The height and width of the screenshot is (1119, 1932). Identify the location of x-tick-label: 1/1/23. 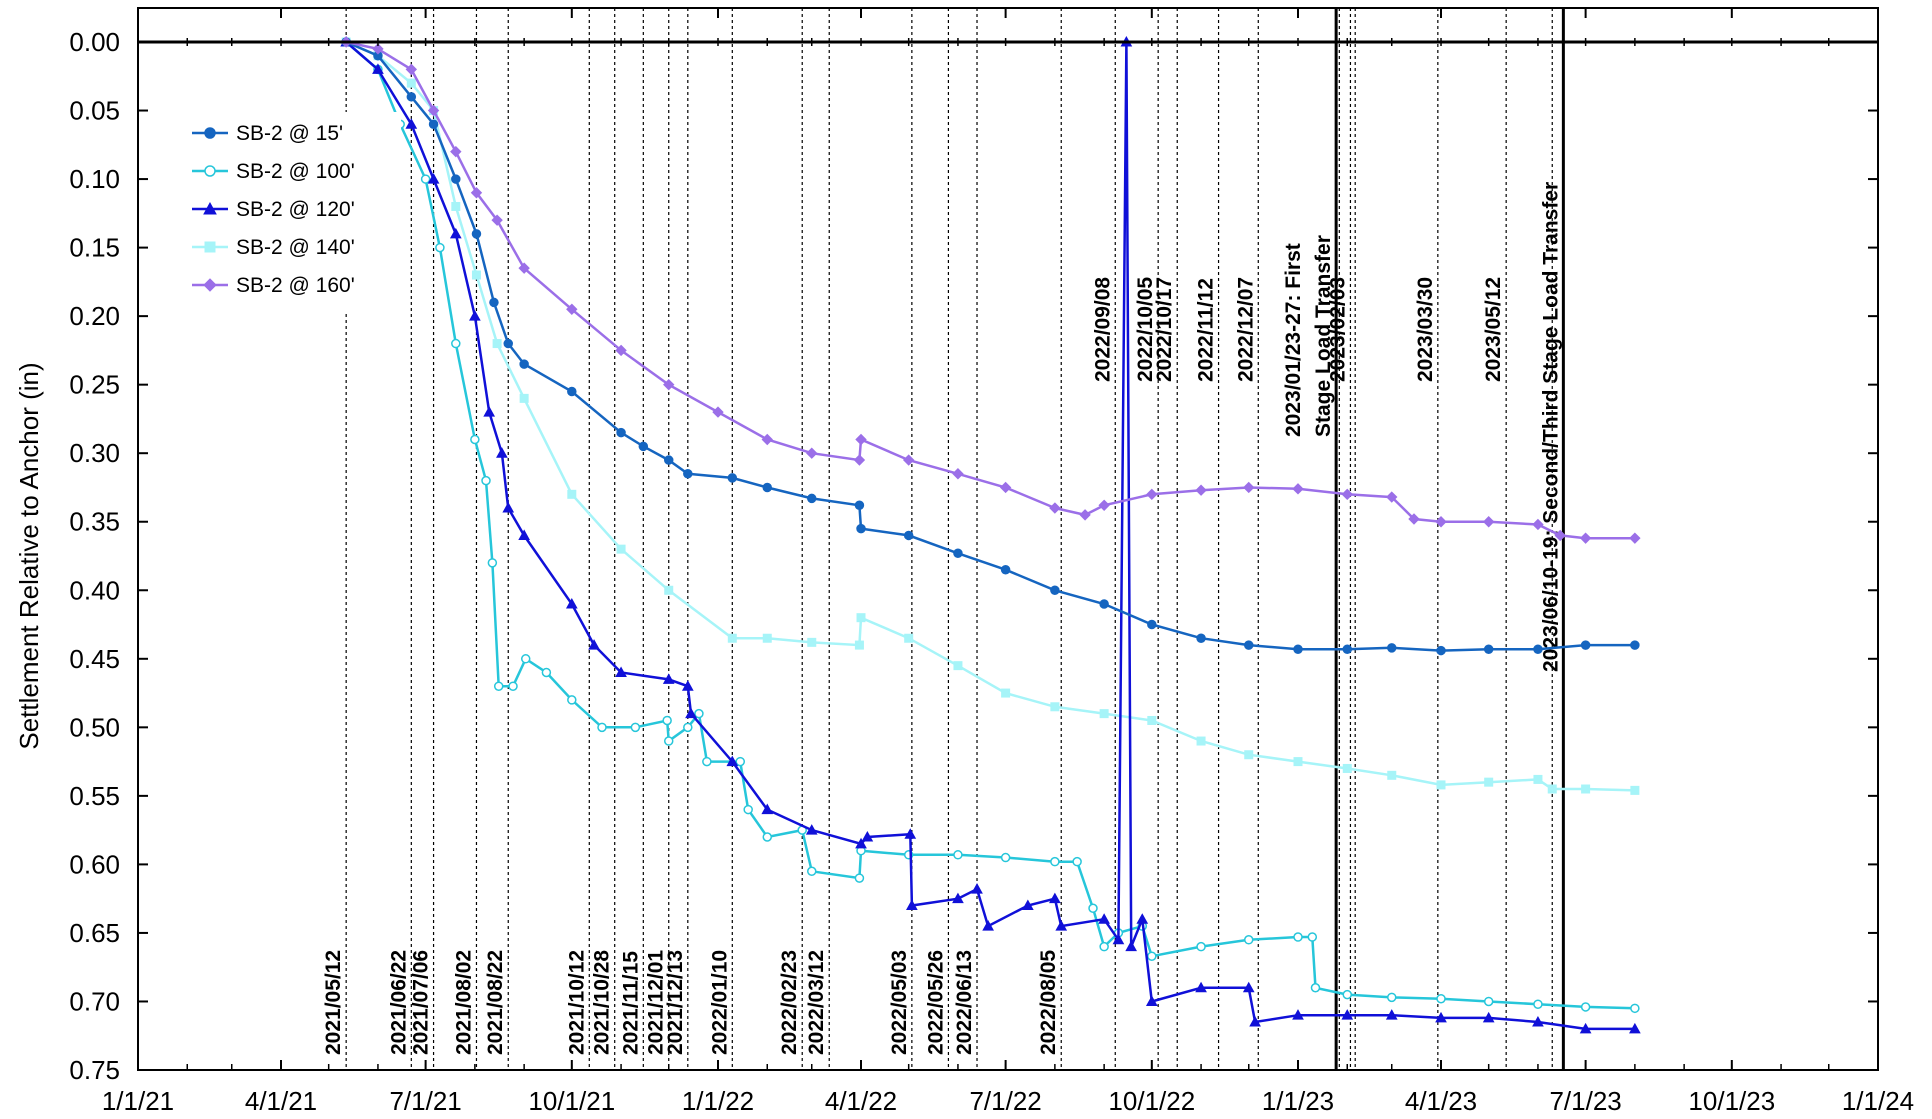
(1298, 1101).